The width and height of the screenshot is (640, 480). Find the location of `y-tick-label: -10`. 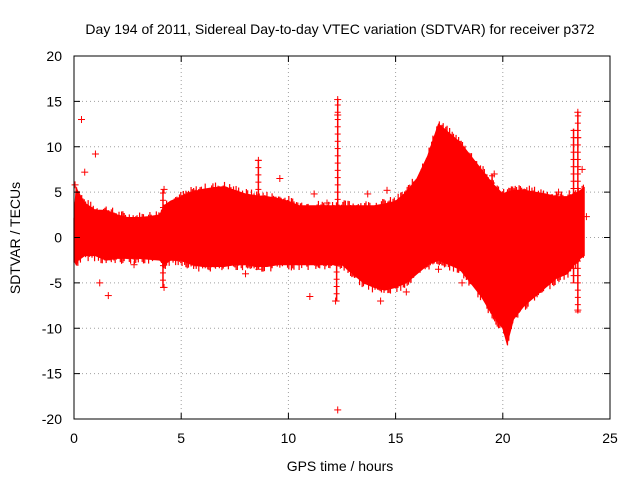

y-tick-label: -10 is located at coordinates (52, 328).